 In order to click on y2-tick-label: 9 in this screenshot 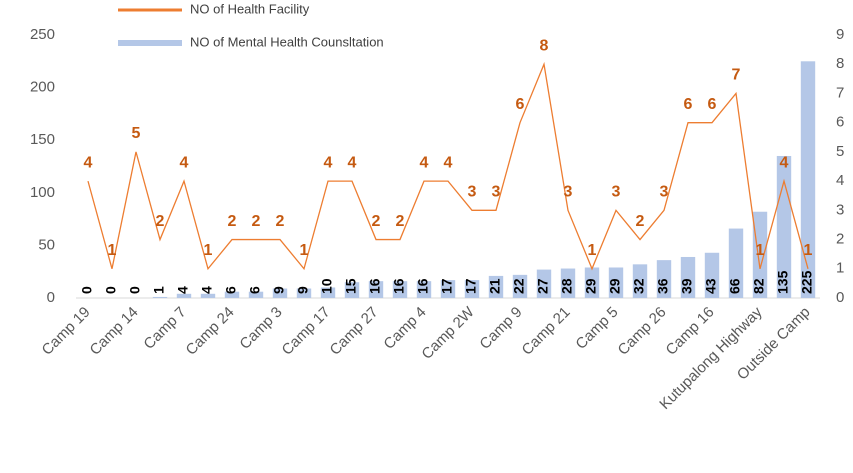, I will do `click(840, 34)`.